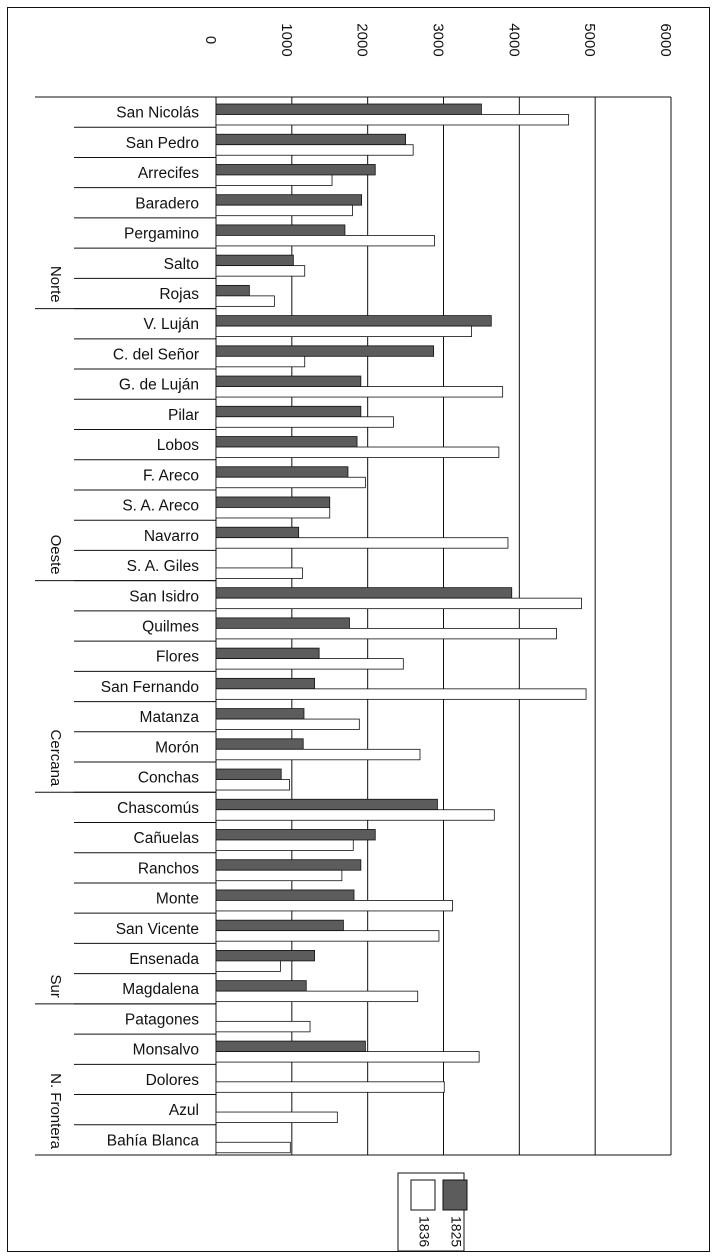 The height and width of the screenshot is (1256, 717). I want to click on bar-1825-lobos, so click(286, 442).